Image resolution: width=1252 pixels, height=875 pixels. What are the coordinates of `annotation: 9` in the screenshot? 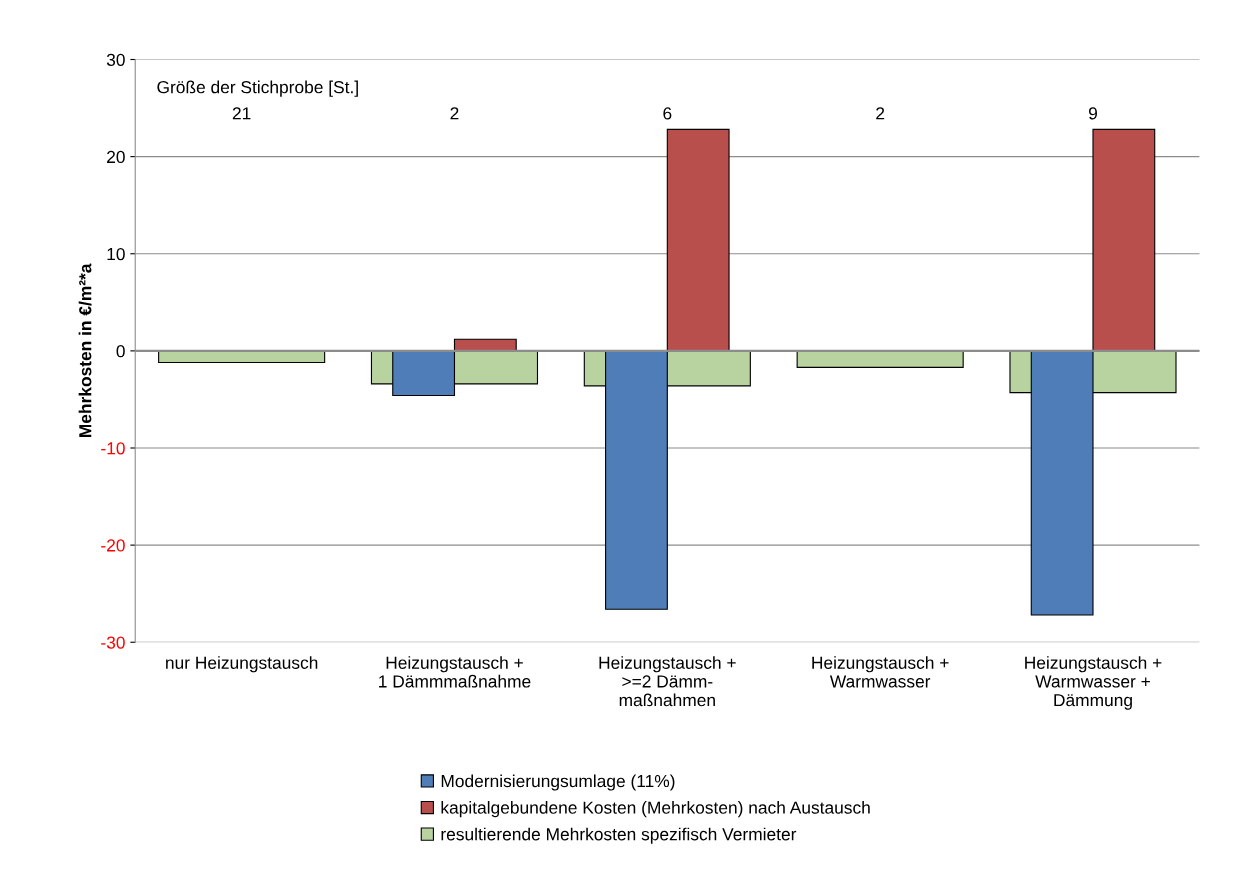 It's located at (1092, 113).